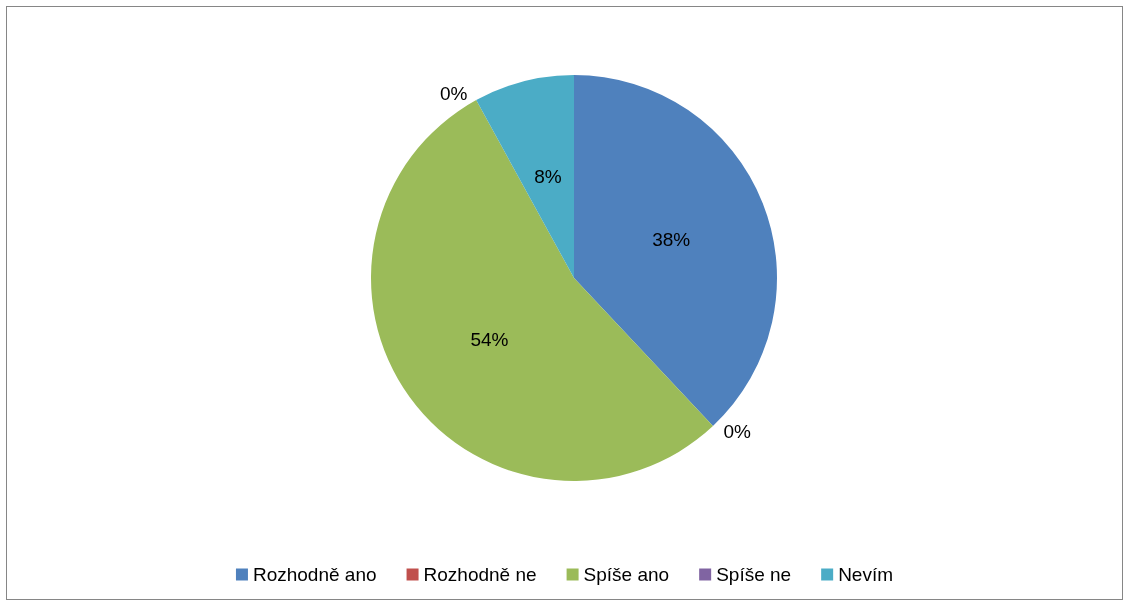  Describe the element at coordinates (480, 574) in the screenshot. I see `legend-label: Rozhodně ne` at that location.